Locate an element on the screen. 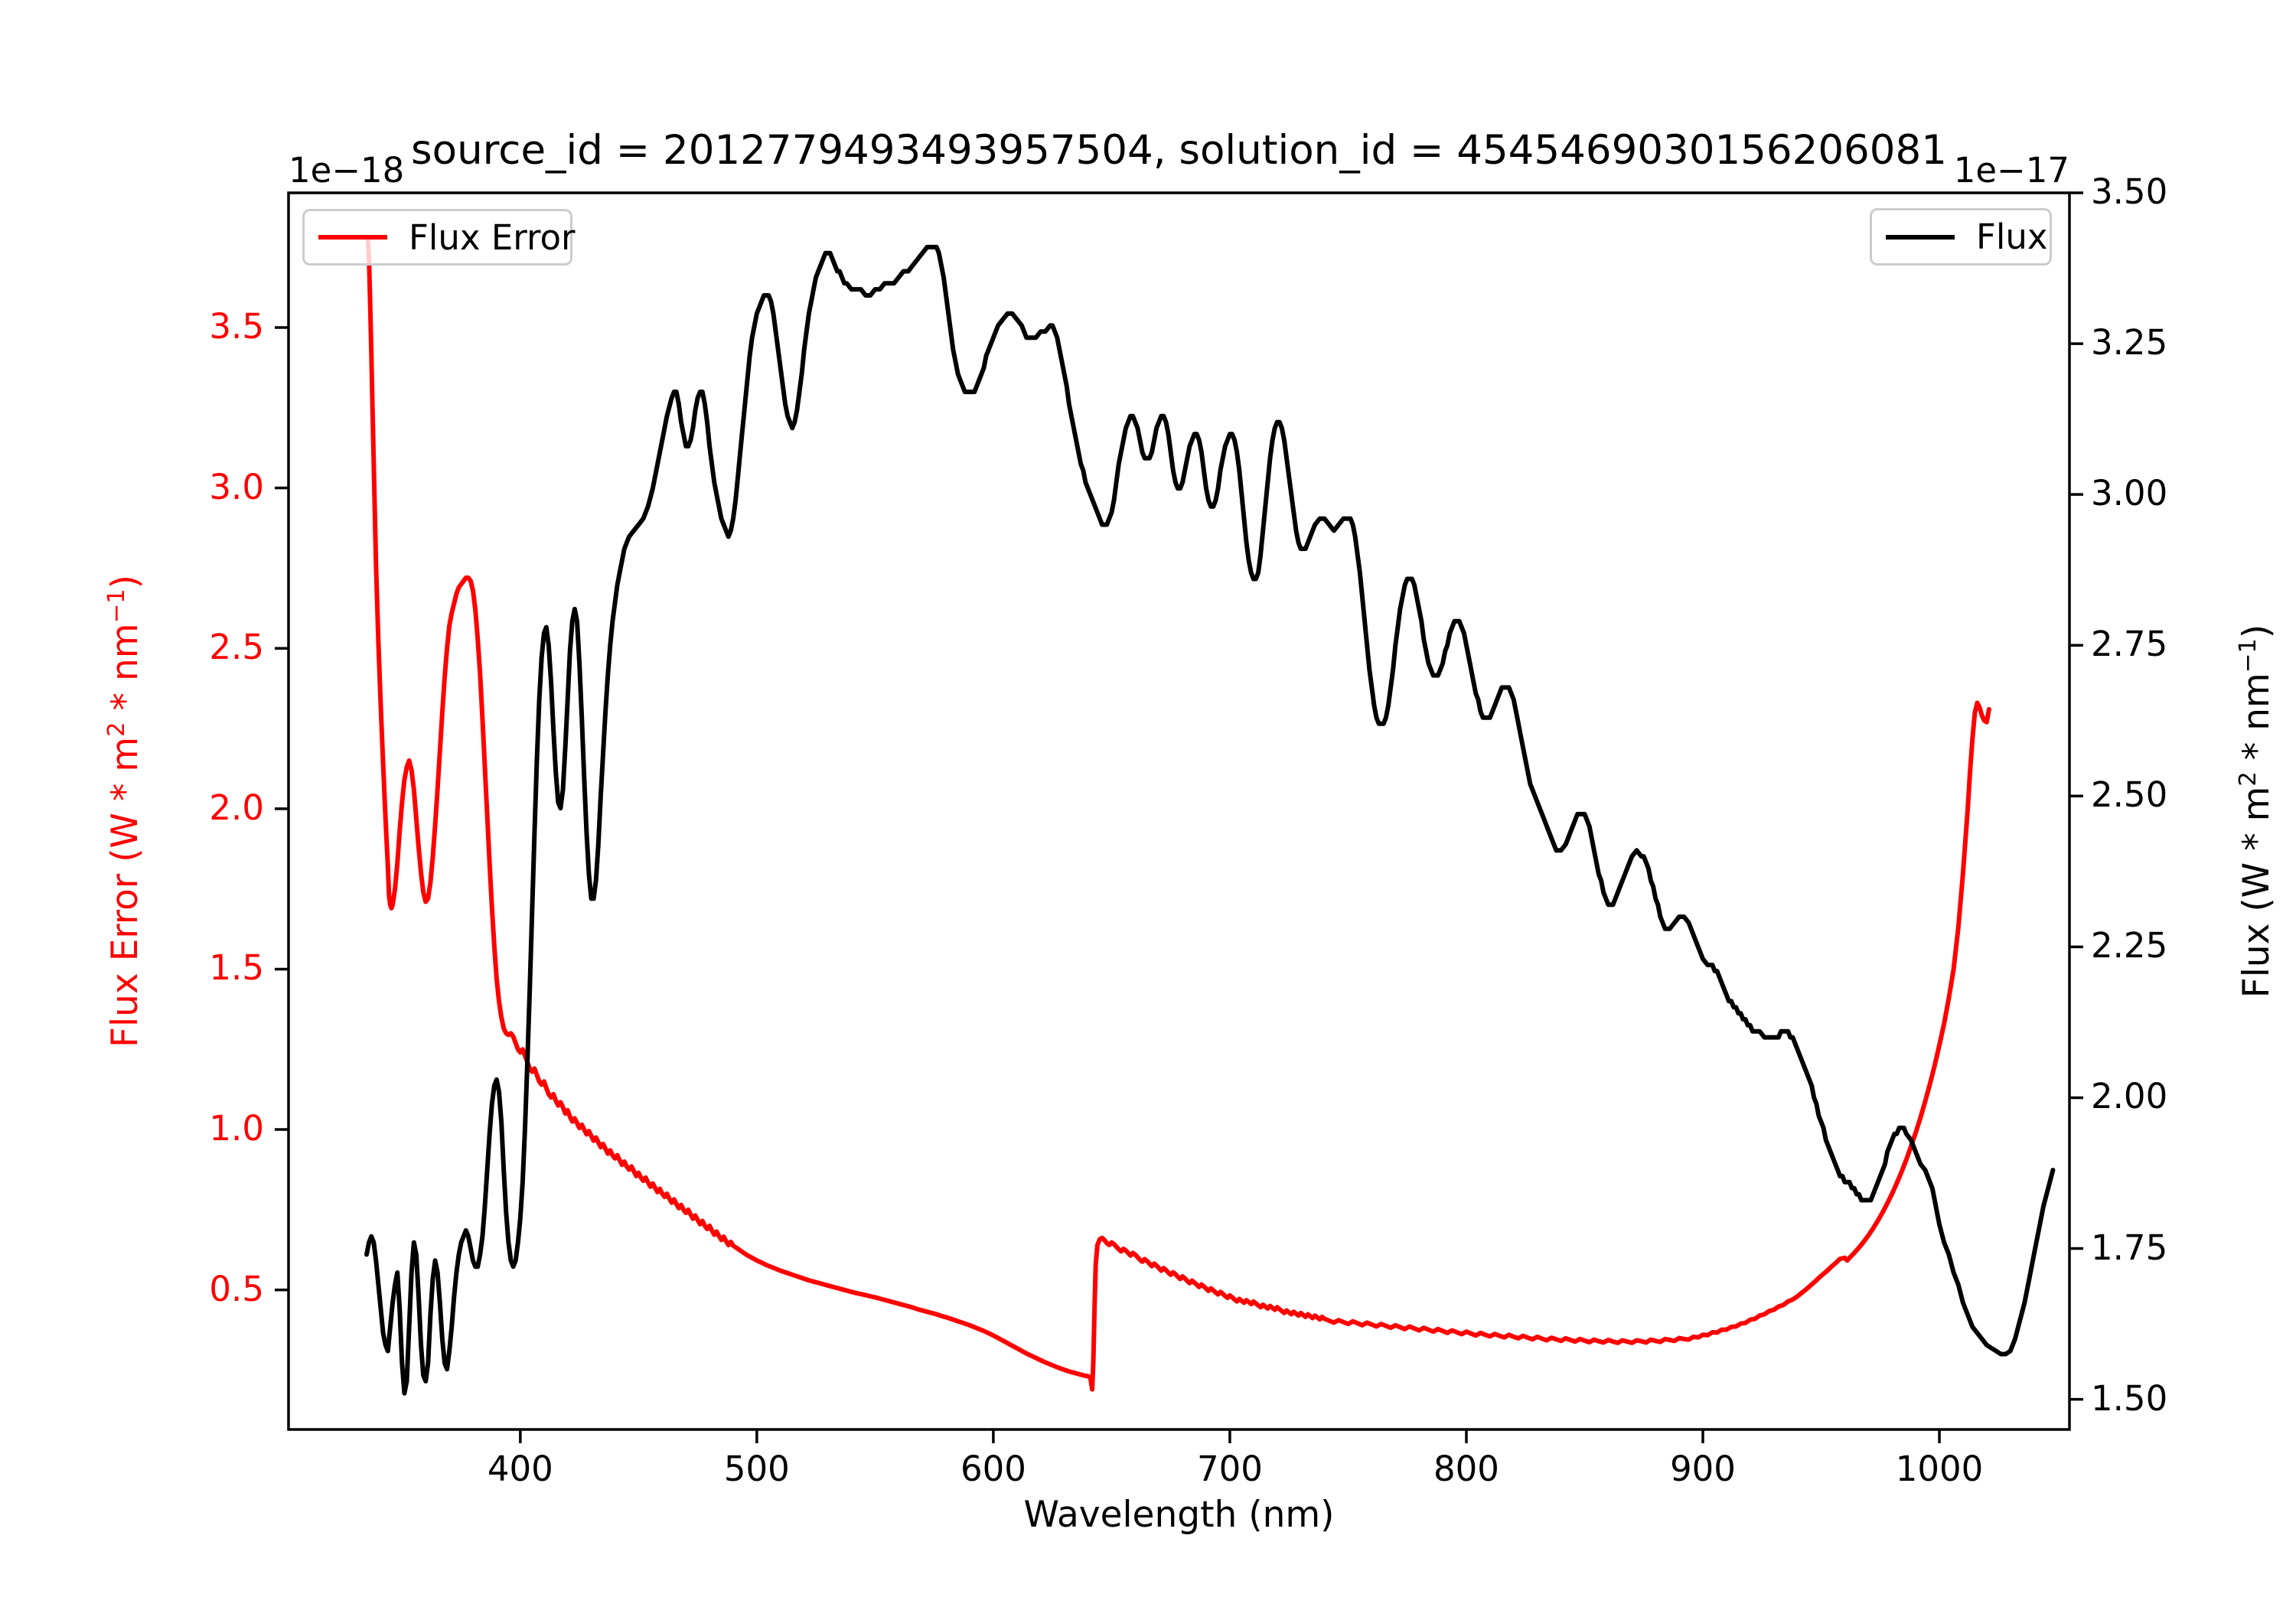 The image size is (2296, 1607). left-y-tick-label: 2.0 is located at coordinates (236, 808).